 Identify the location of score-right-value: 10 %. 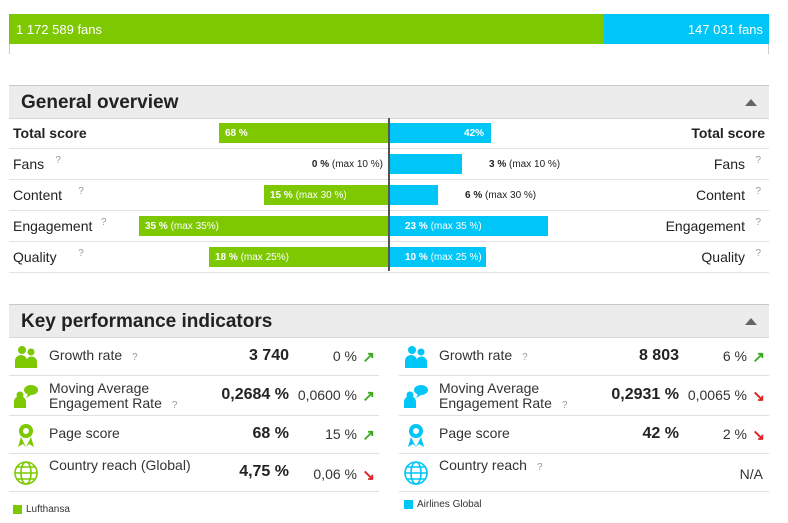
(416, 257).